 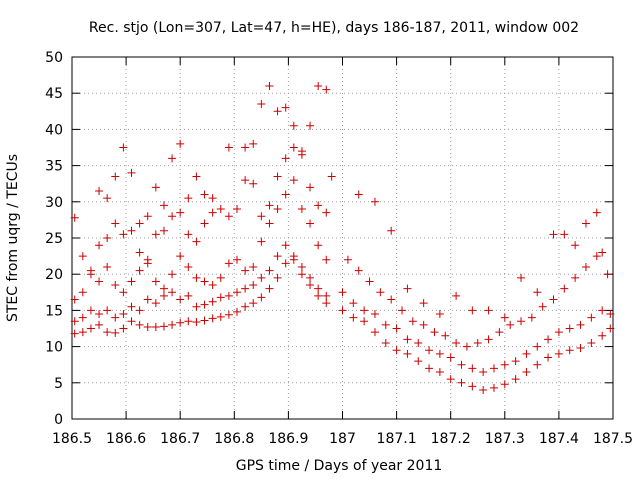 What do you see at coordinates (54, 94) in the screenshot?
I see `y-tick-label: 45` at bounding box center [54, 94].